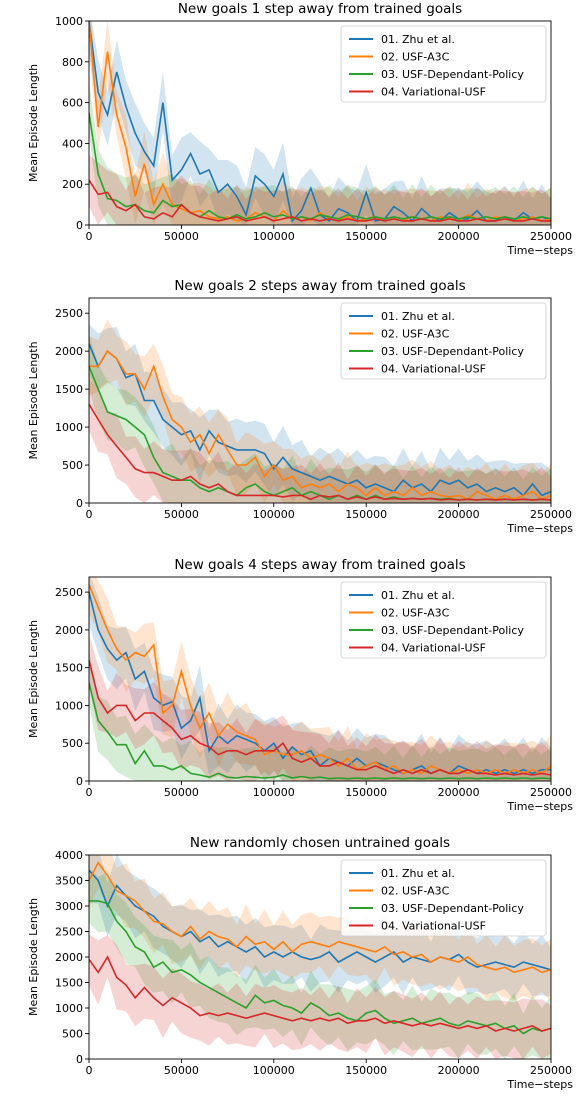  Describe the element at coordinates (72, 184) in the screenshot. I see `y-tick-label: 200` at that location.